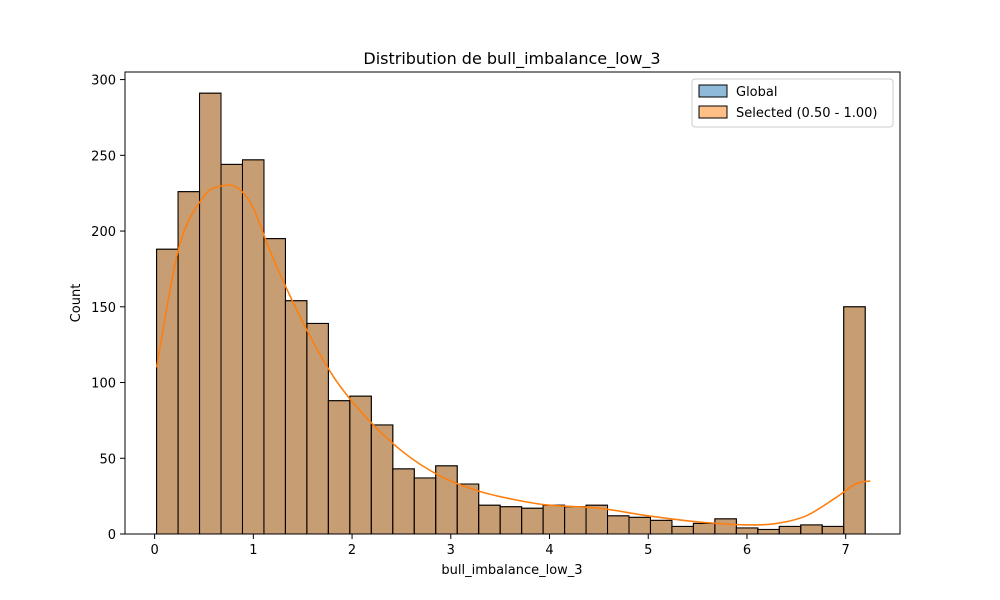 The width and height of the screenshot is (1000, 600). I want to click on y-tick-label: 250, so click(103, 156).